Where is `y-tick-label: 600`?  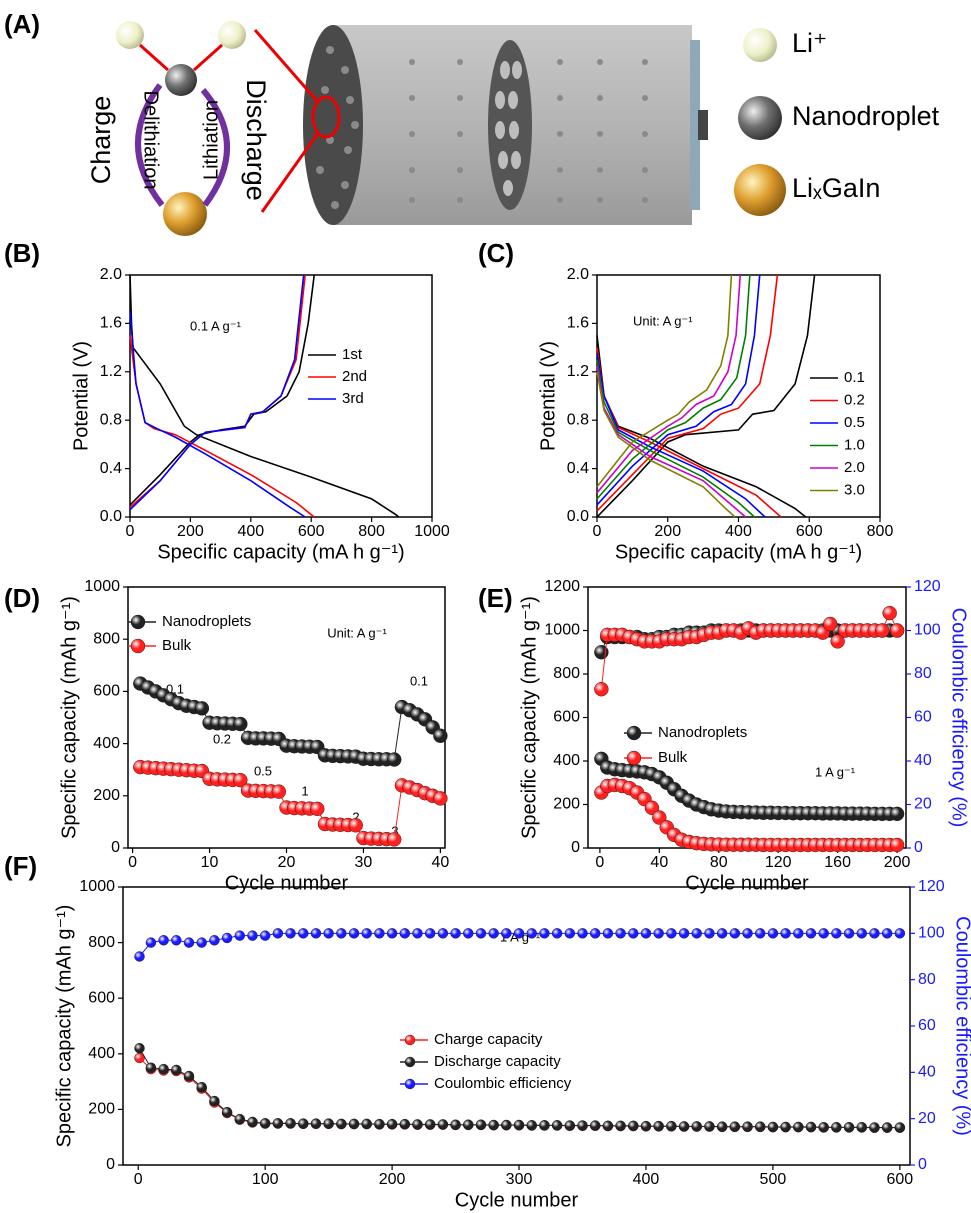
y-tick-label: 600 is located at coordinates (566, 717).